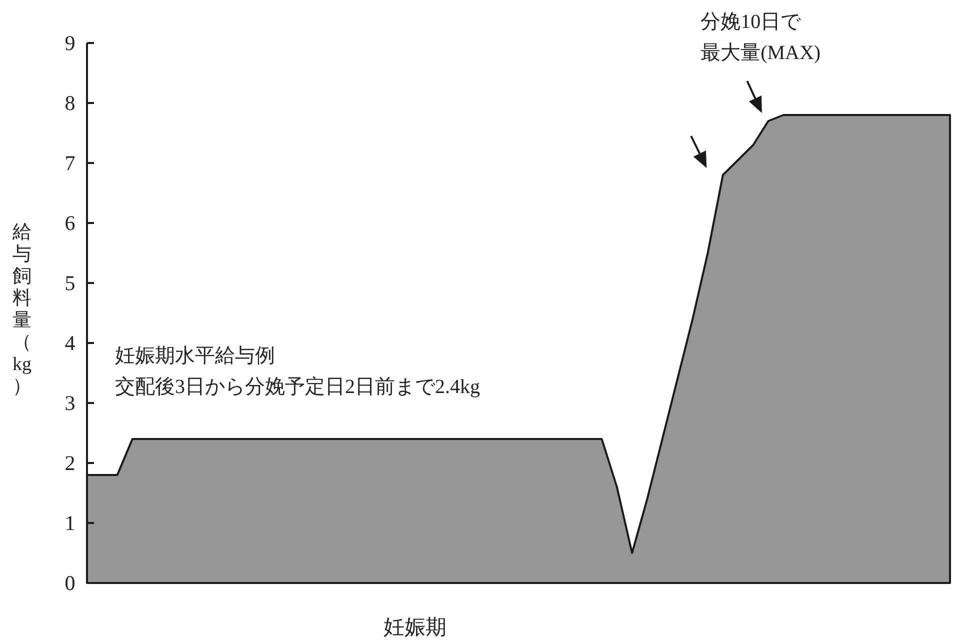 This screenshot has height=643, width=956. I want to click on text: 分娩10日で, so click(751, 22).